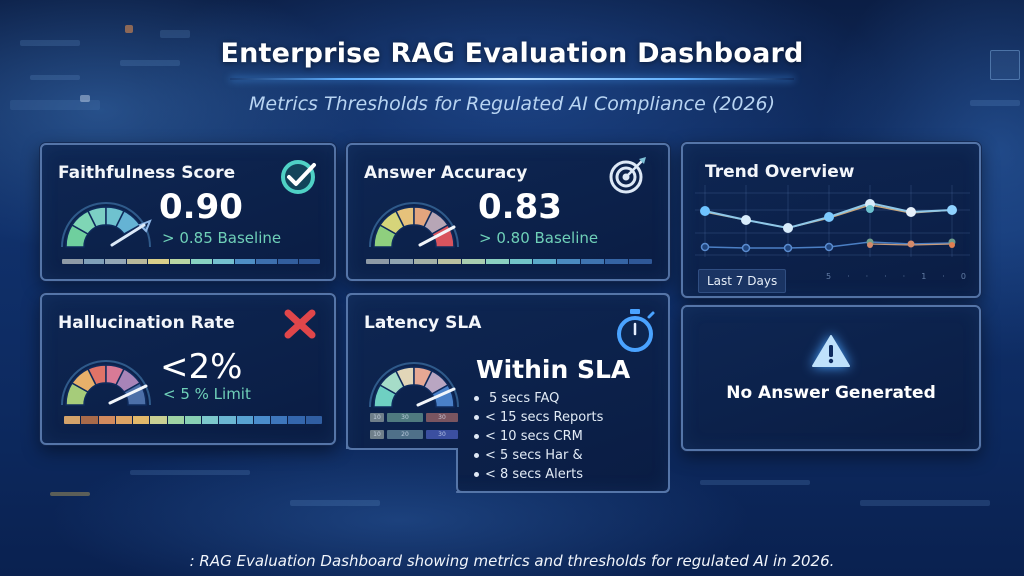 The width and height of the screenshot is (1024, 576). Describe the element at coordinates (829, 276) in the screenshot. I see `axis-tick: 5` at that location.